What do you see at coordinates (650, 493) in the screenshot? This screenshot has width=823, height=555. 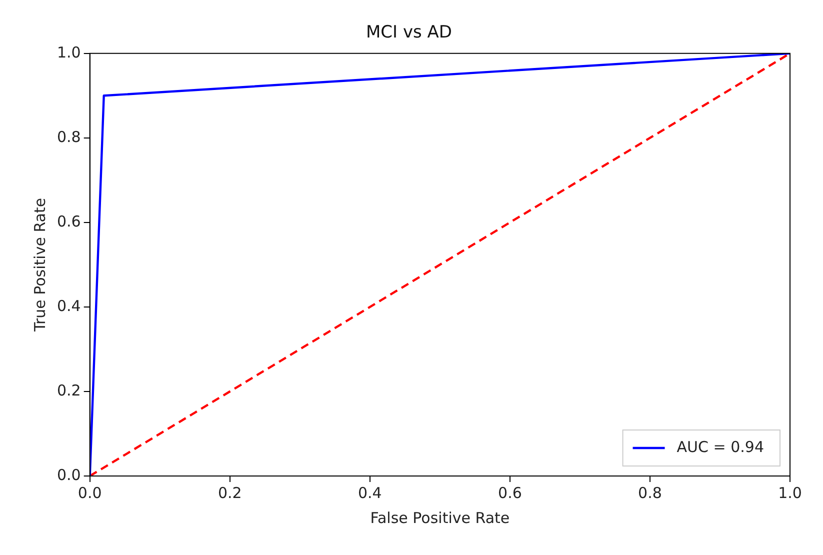 I see `x-tick-label: 0.8` at bounding box center [650, 493].